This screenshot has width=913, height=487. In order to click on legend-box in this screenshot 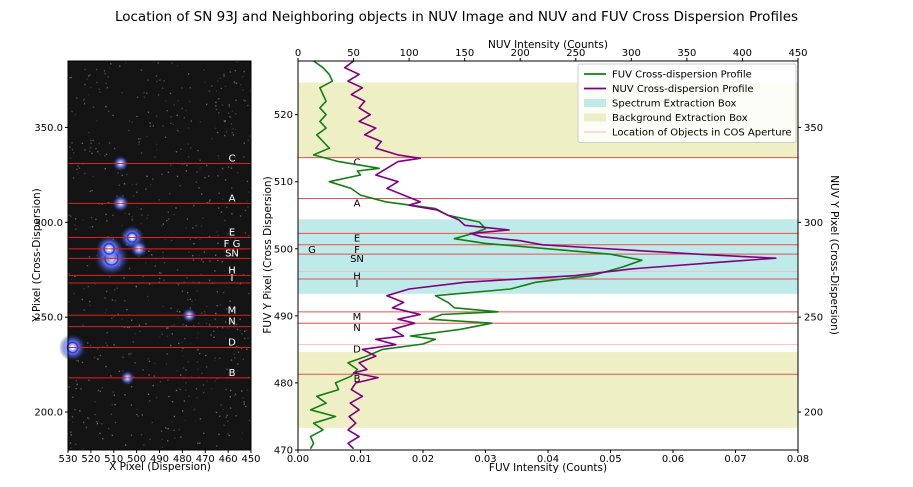, I will do `click(687, 103)`.